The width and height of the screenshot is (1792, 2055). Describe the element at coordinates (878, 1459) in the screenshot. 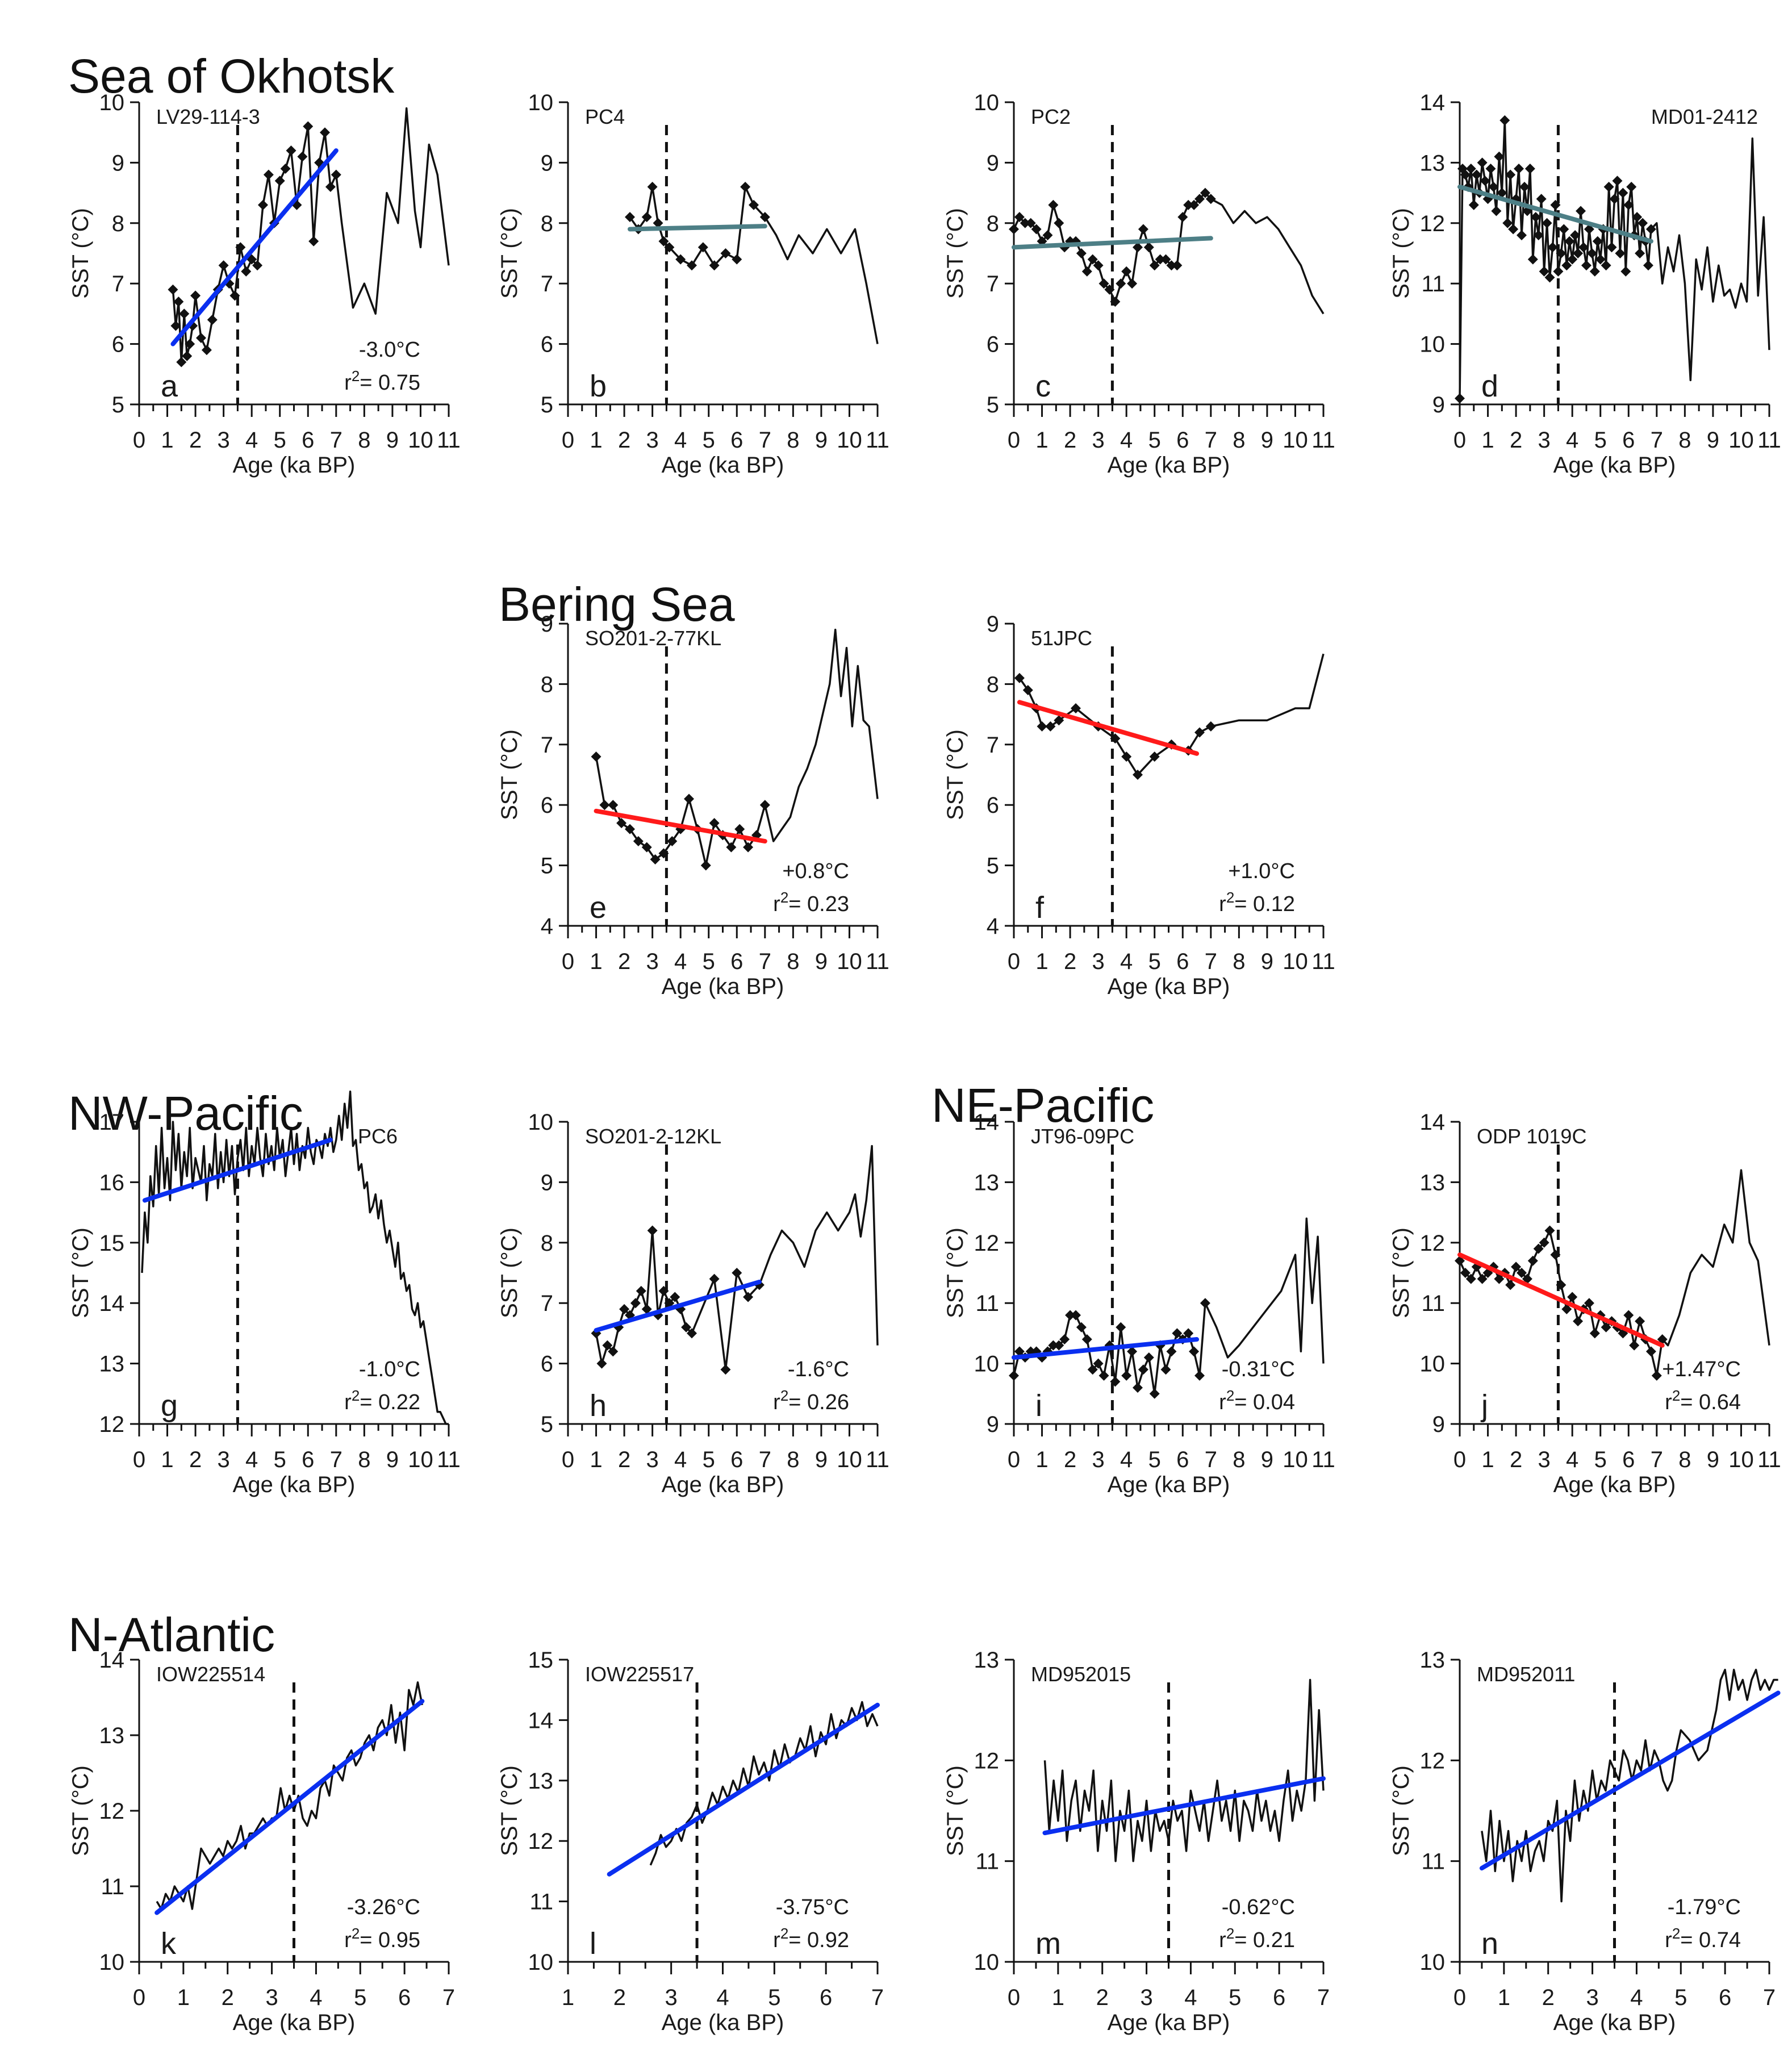

I see `x-tick-label: 11` at that location.